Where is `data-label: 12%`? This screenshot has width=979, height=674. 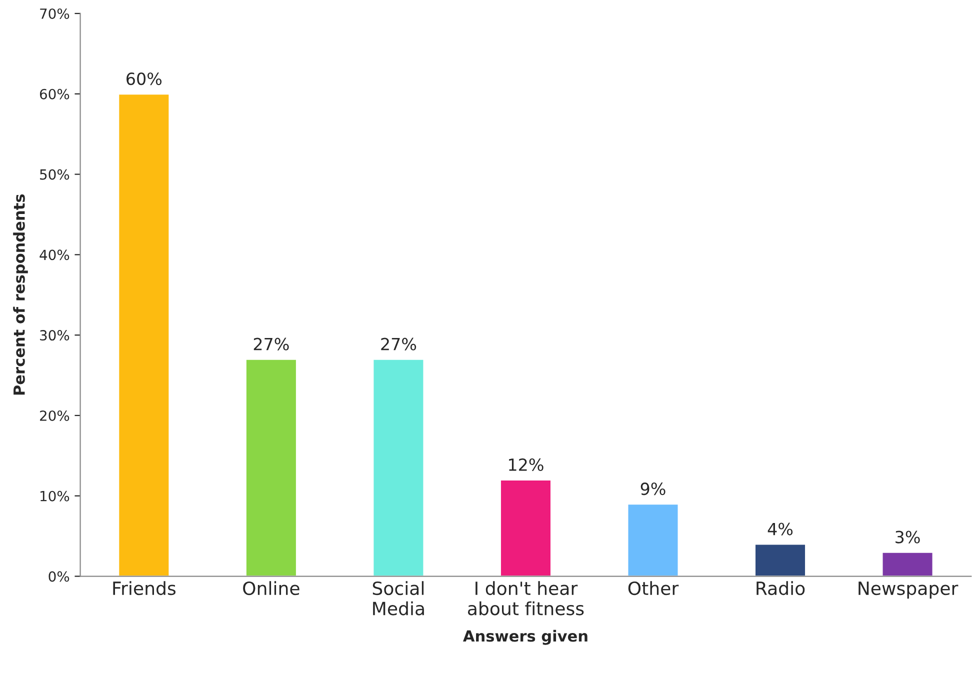
data-label: 12% is located at coordinates (526, 465).